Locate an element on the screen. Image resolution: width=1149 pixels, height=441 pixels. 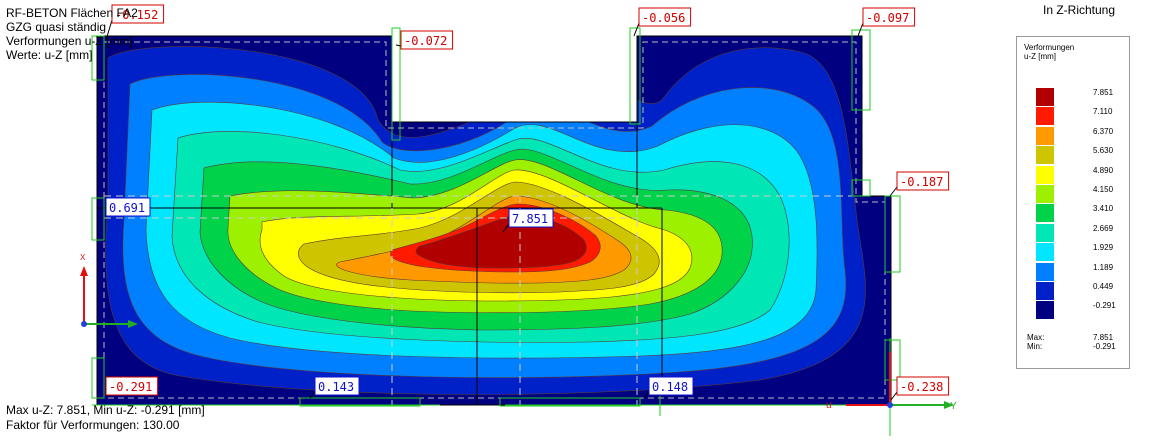
label-text: 7.851 is located at coordinates (530, 219).